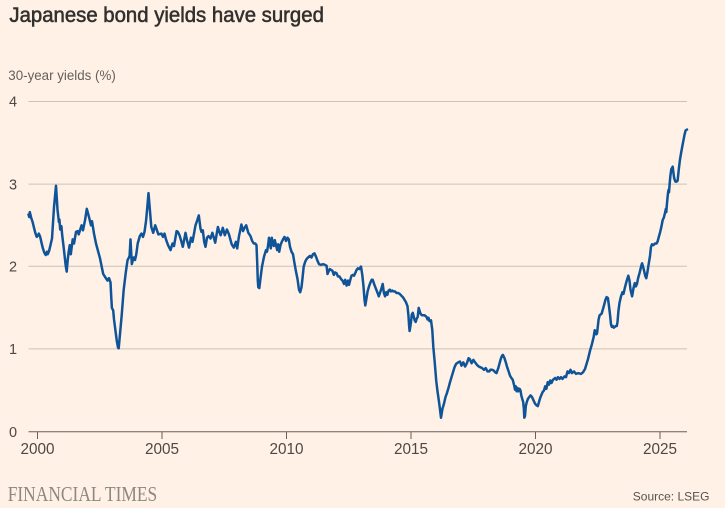 Image resolution: width=725 pixels, height=508 pixels. Describe the element at coordinates (83, 494) in the screenshot. I see `svg-text: FINANCIAL TIMES` at that location.